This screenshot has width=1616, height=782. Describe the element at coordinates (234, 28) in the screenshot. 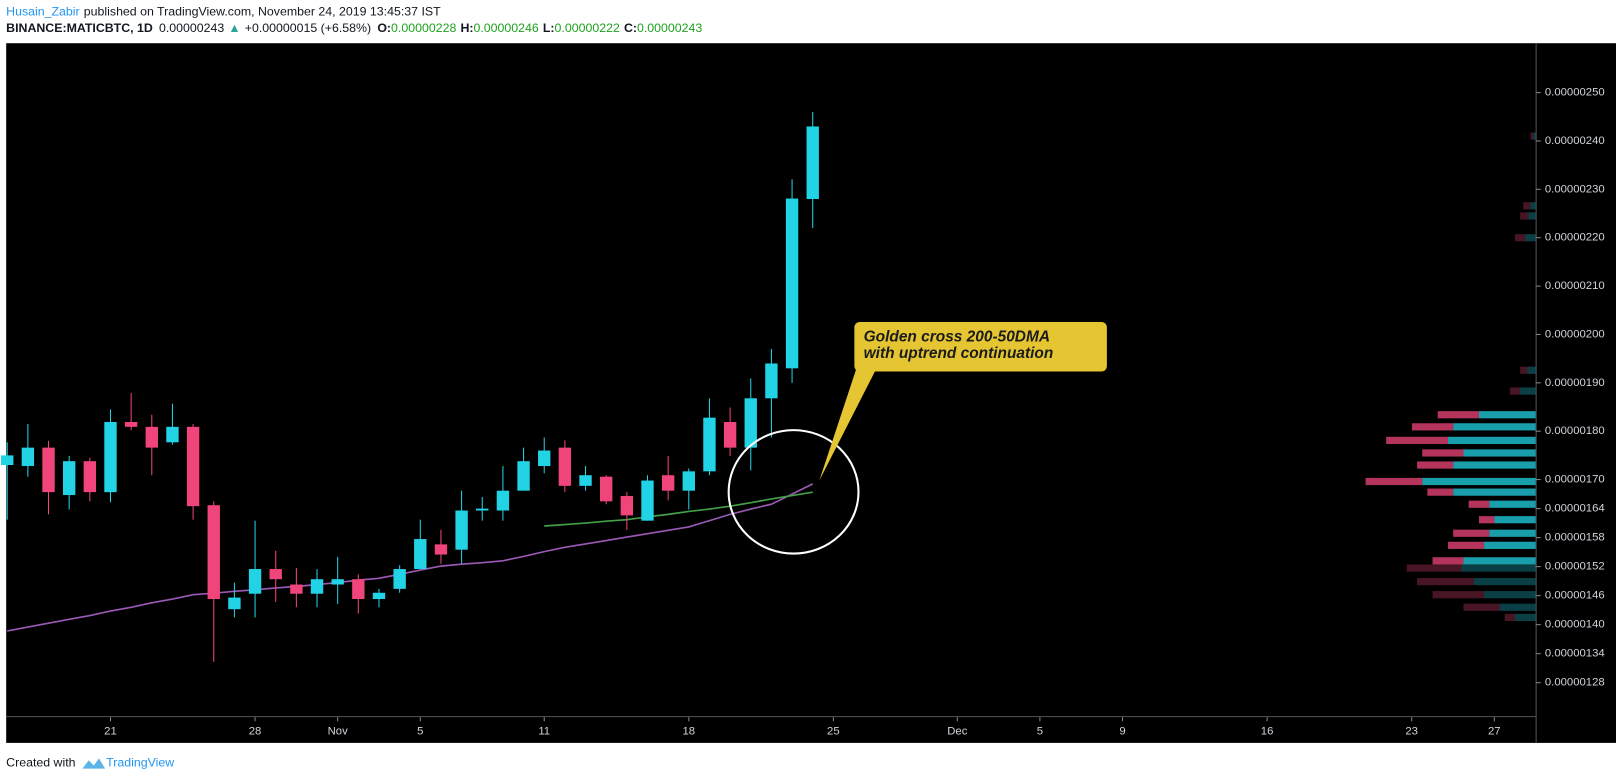

I see `change-arrow: ▲` at that location.